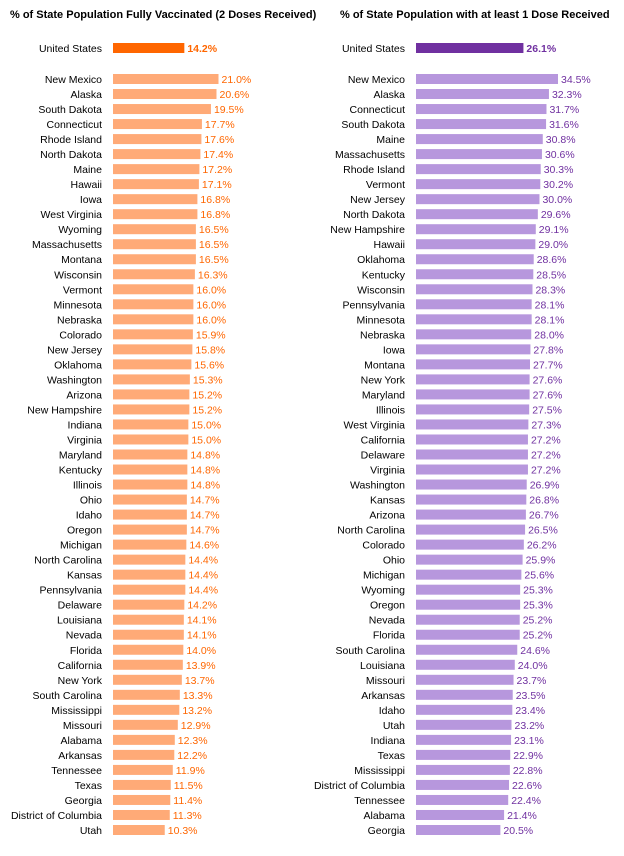 The width and height of the screenshot is (624, 856). What do you see at coordinates (528, 771) in the screenshot?
I see `right-value-label: 22.8%` at bounding box center [528, 771].